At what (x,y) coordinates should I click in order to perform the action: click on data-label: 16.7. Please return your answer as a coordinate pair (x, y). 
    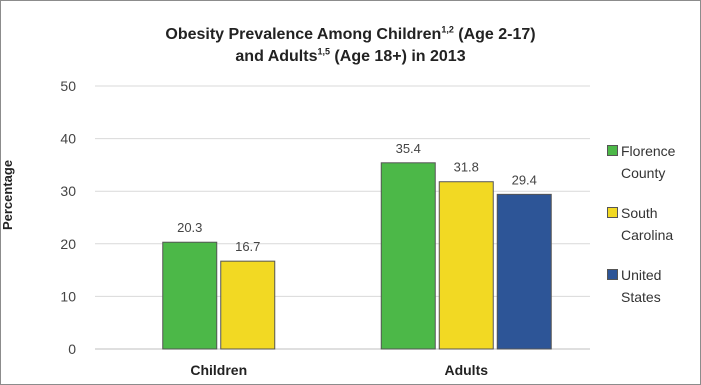
    Looking at the image, I should click on (247, 246).